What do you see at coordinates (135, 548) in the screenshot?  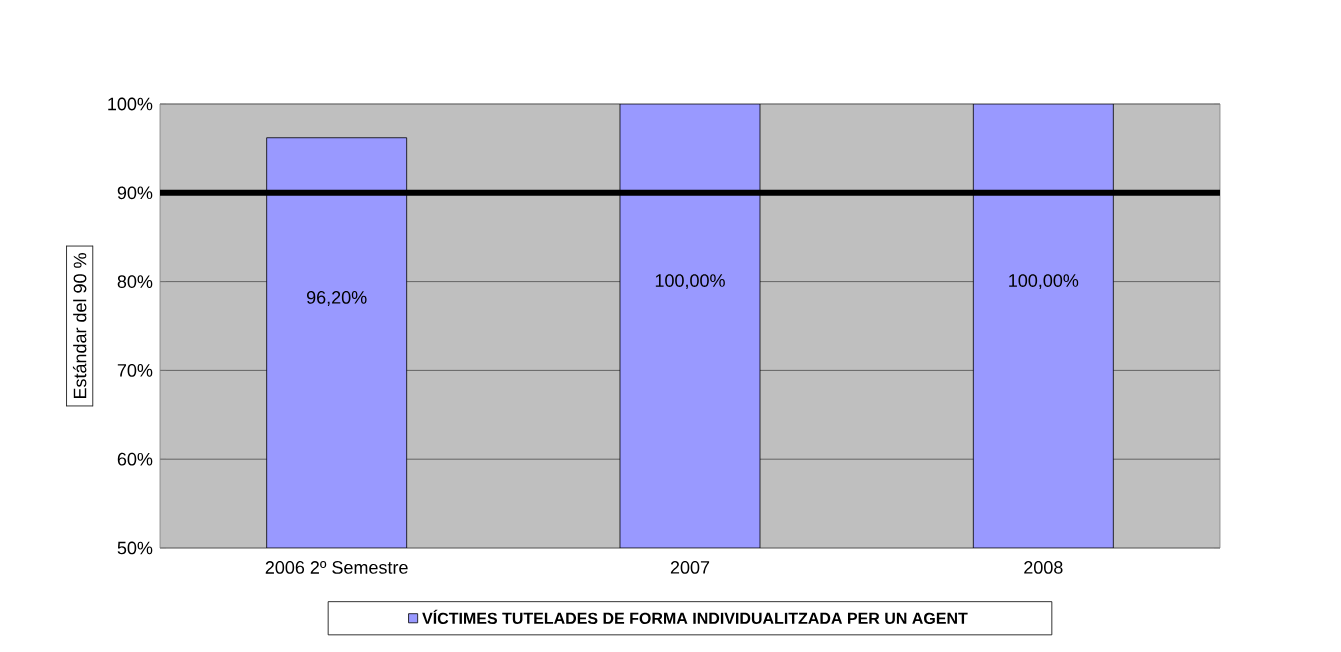 I see `y-tick-label: 50%` at bounding box center [135, 548].